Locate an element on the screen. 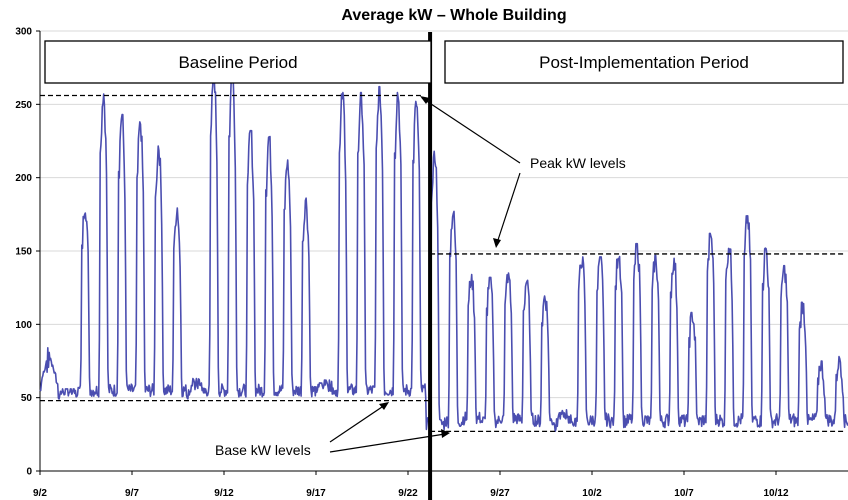 The image size is (848, 500). x-tick-label: 9/22 is located at coordinates (408, 493).